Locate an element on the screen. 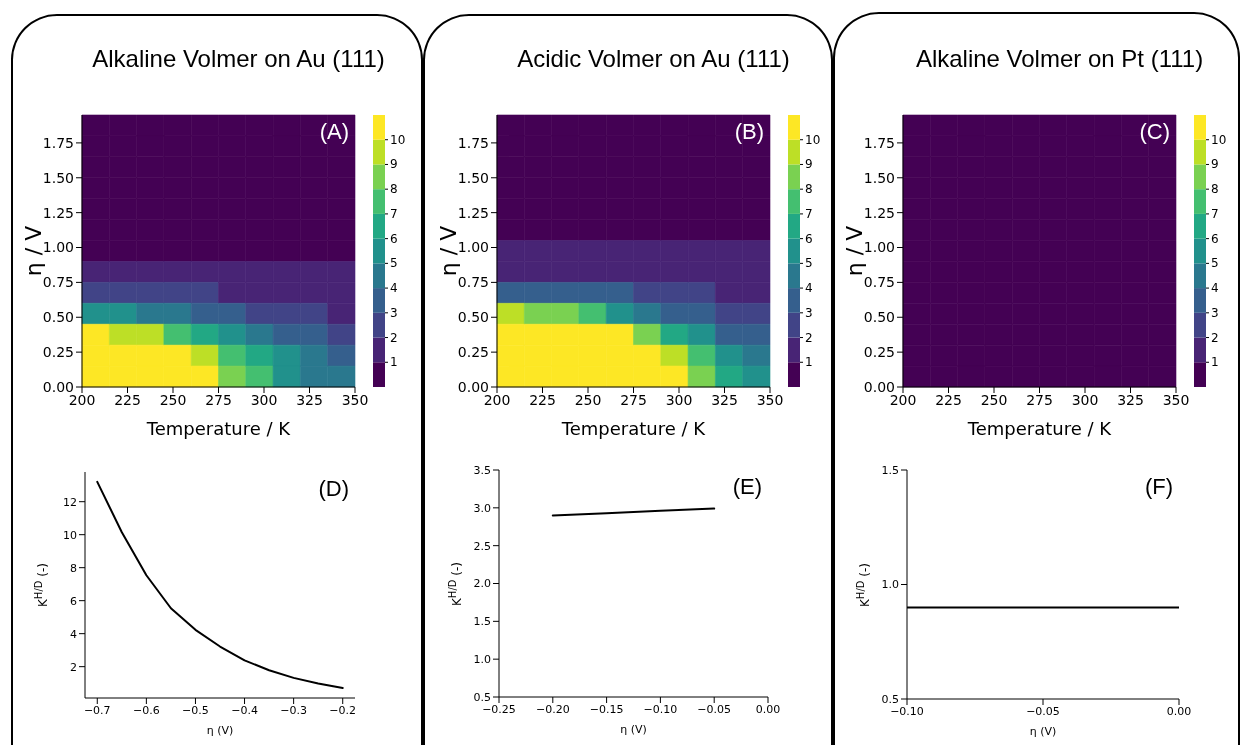 Image resolution: width=1241 pixels, height=745 pixels. y-tick-label: 2.5 is located at coordinates (482, 546).